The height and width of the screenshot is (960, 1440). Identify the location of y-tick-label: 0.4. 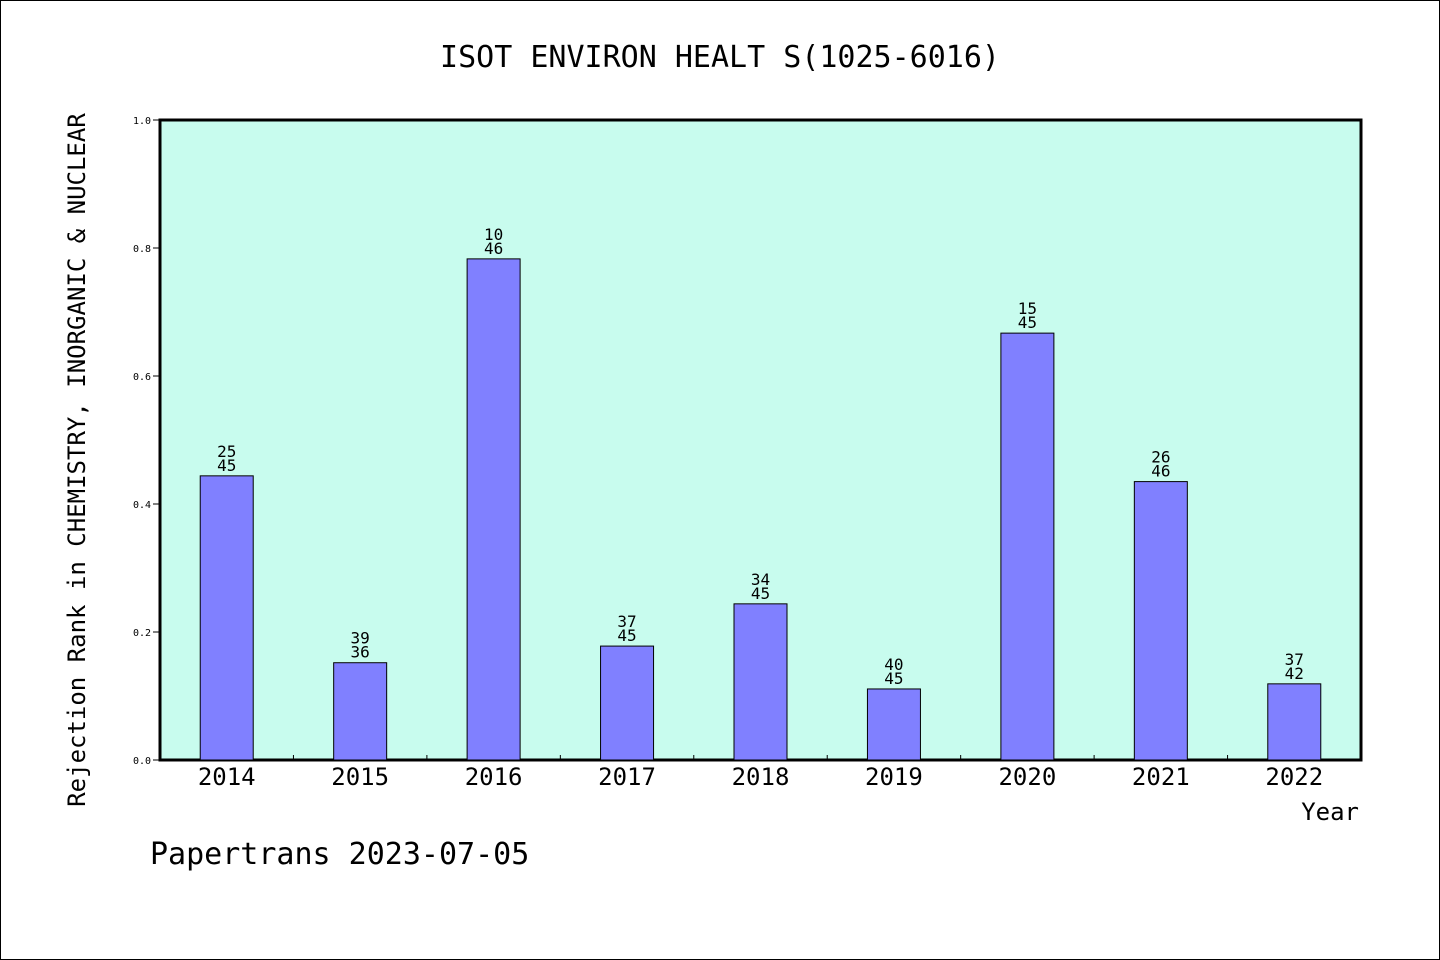
(142, 505).